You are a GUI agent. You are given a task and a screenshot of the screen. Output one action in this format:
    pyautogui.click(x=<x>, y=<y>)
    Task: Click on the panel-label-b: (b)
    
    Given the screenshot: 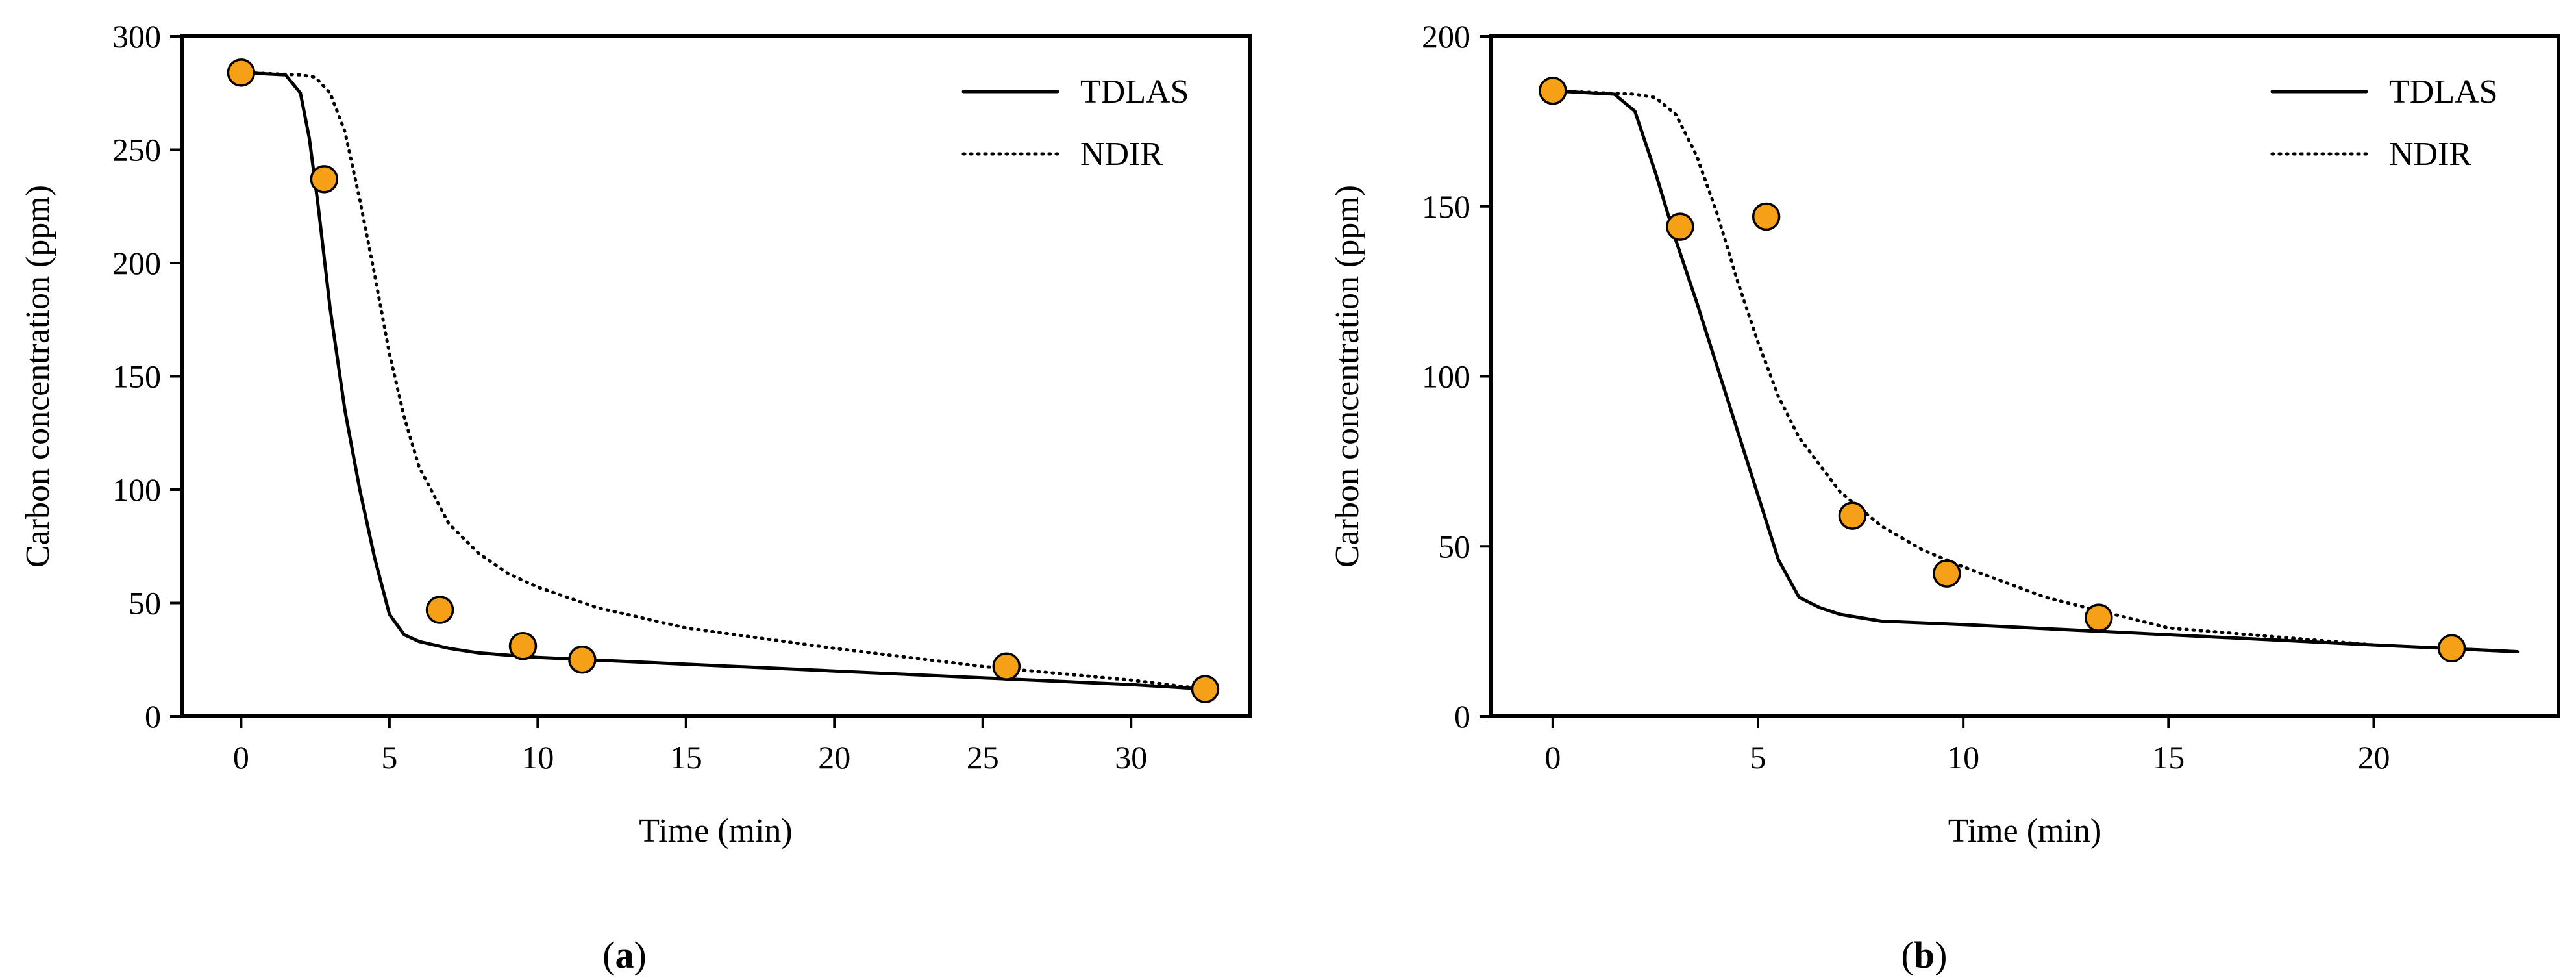 What is the action you would take?
    pyautogui.click(x=1924, y=955)
    